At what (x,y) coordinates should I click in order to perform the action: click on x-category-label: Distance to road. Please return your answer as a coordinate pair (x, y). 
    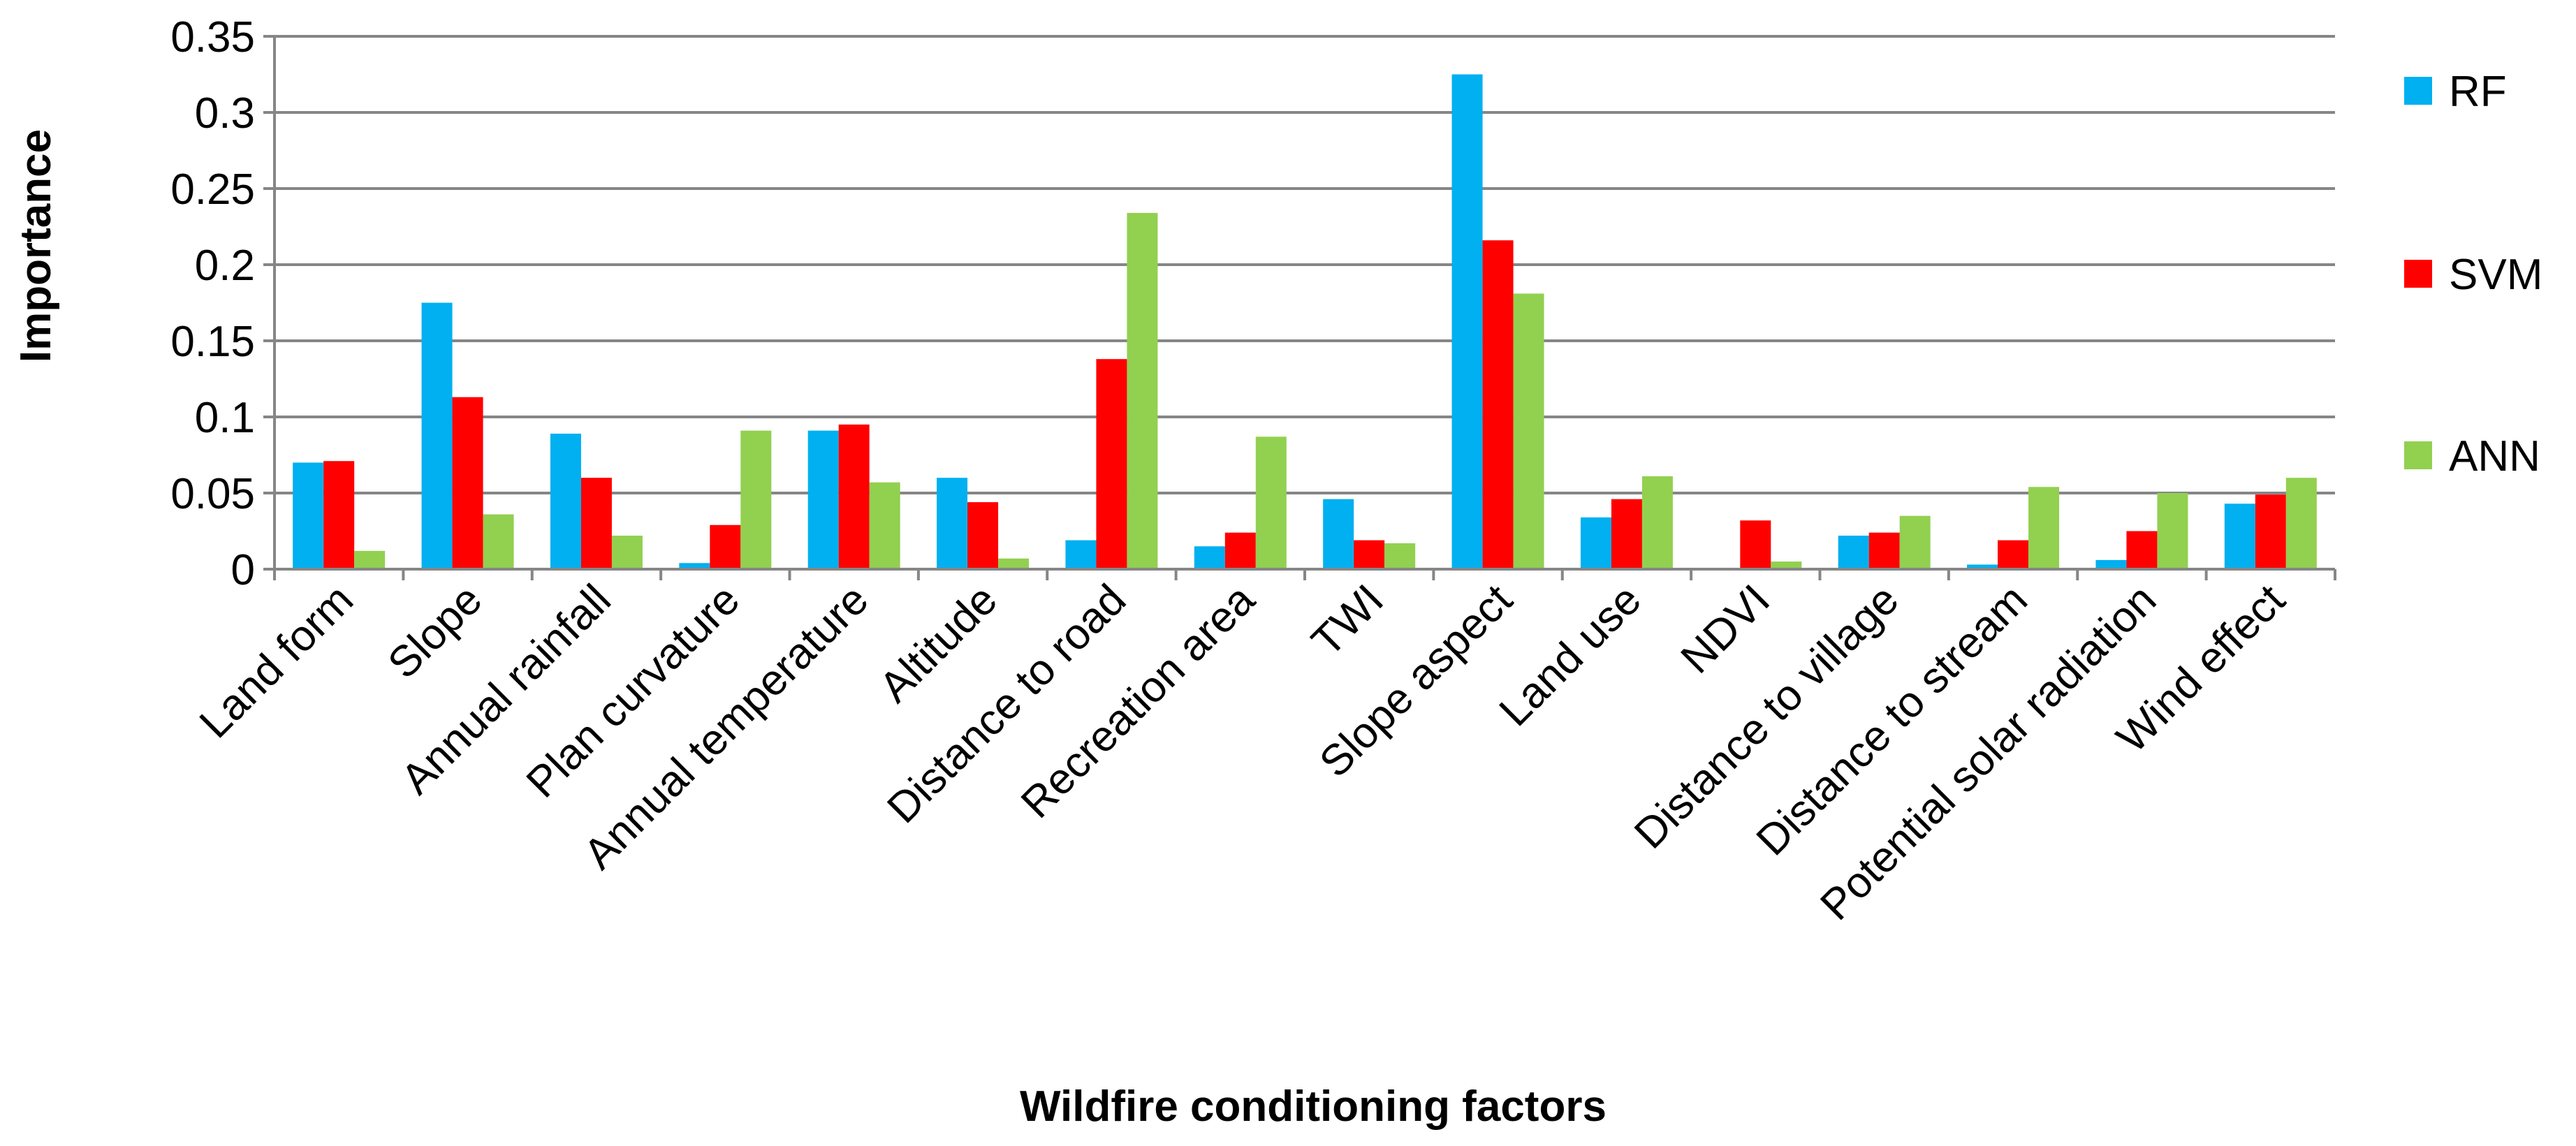
    Looking at the image, I should click on (1006, 703).